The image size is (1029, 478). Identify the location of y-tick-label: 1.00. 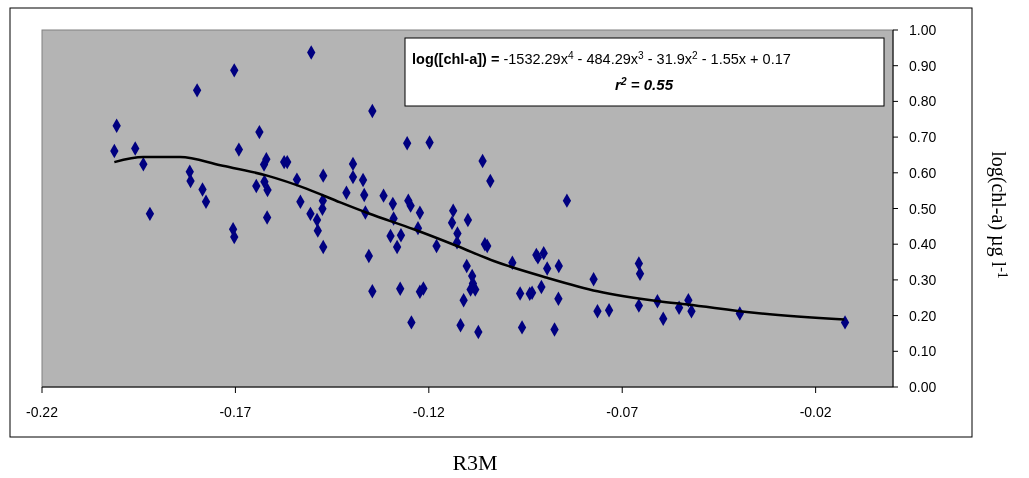
(923, 30).